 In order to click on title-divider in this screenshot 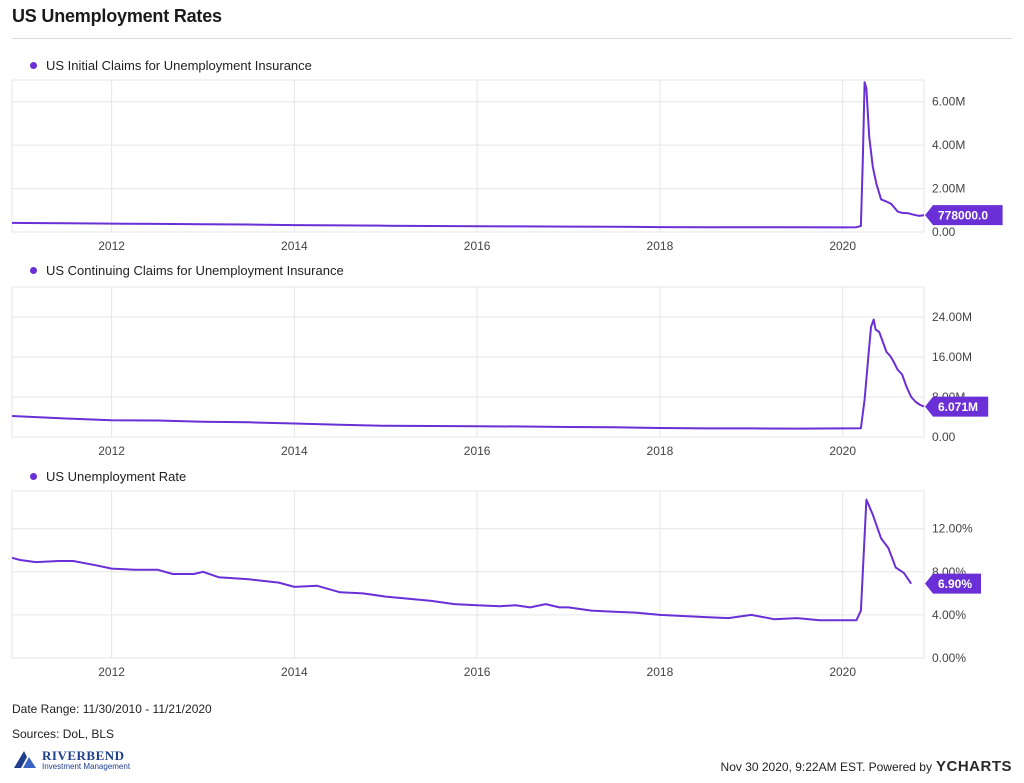, I will do `click(512, 38)`.